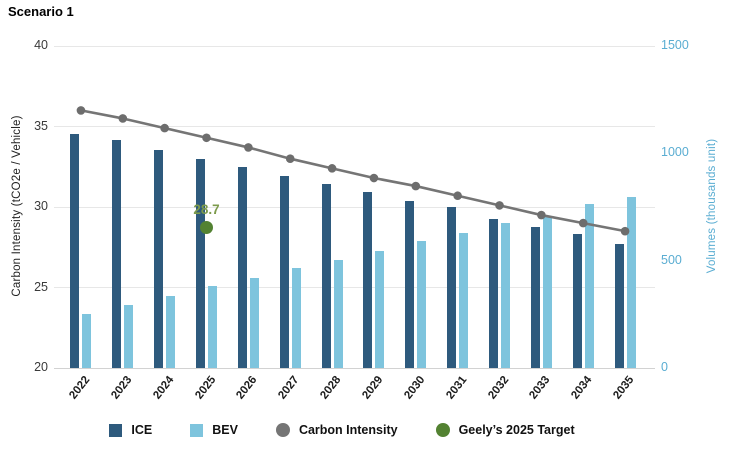  I want to click on right-axis-tick-label: 0, so click(664, 367).